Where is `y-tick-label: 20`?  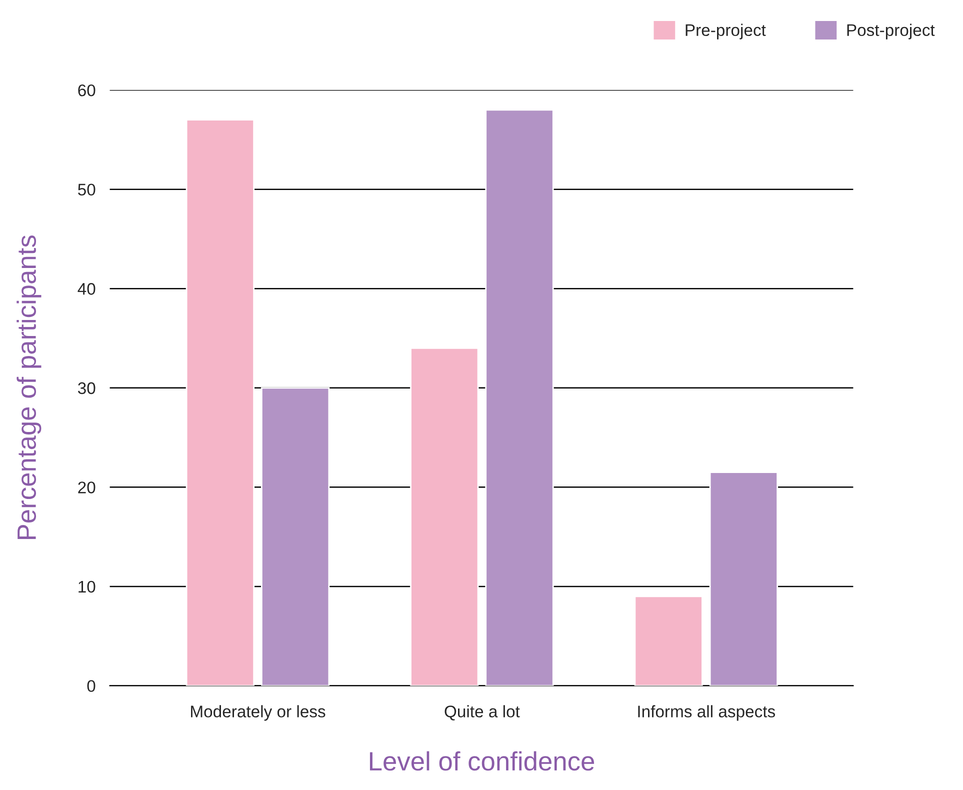 y-tick-label: 20 is located at coordinates (87, 488).